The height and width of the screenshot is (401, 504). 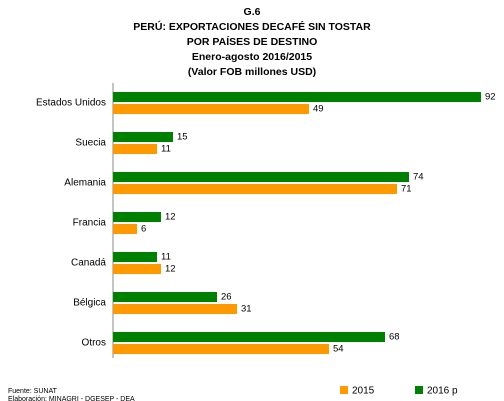 What do you see at coordinates (252, 12) in the screenshot?
I see `chart-title: G.6` at bounding box center [252, 12].